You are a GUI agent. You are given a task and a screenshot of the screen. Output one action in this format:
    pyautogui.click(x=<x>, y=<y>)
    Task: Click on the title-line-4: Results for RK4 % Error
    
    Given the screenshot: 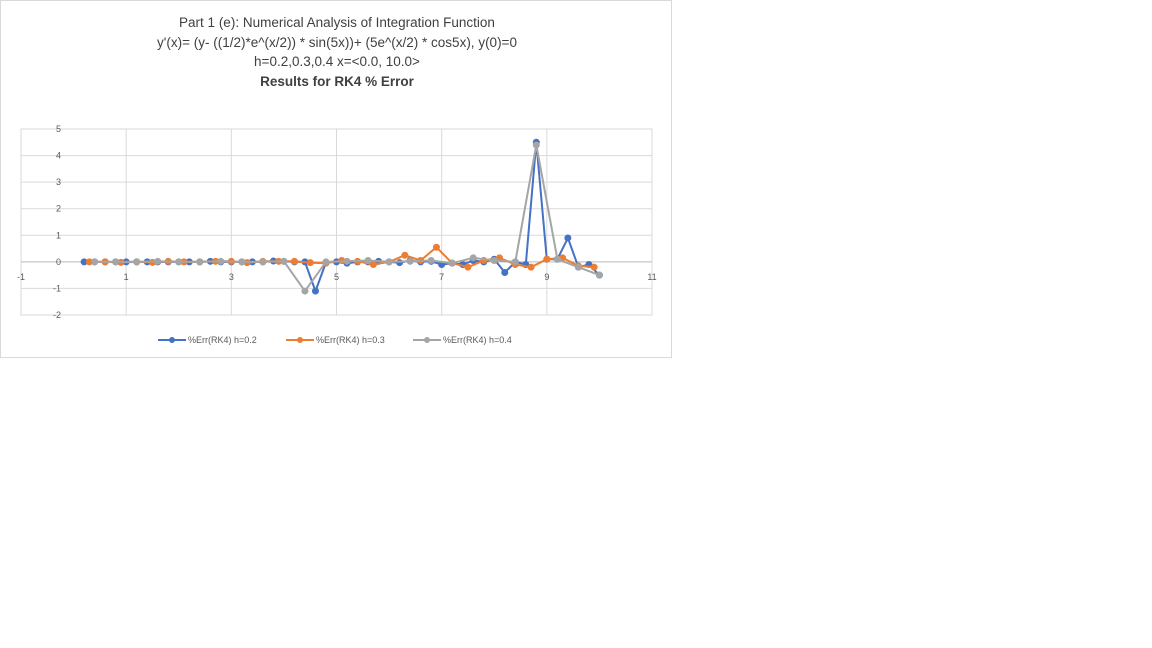 What is the action you would take?
    pyautogui.click(x=337, y=81)
    